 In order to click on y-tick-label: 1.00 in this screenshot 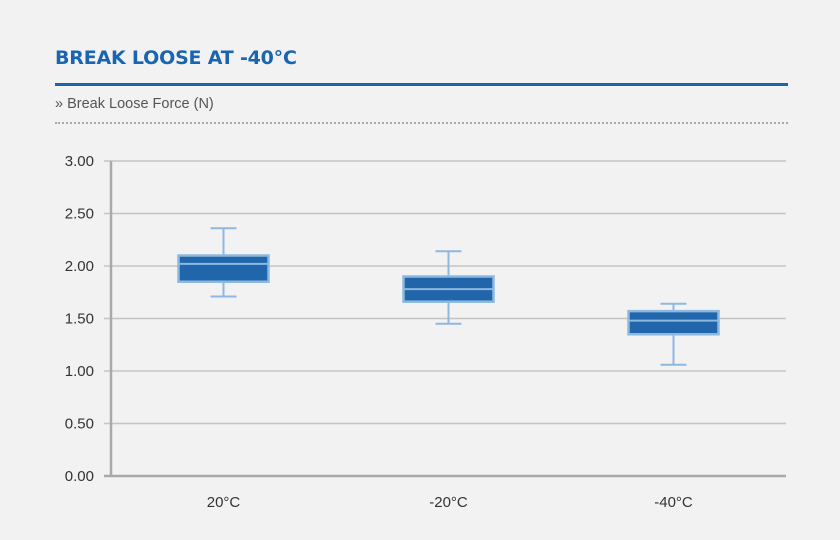, I will do `click(79, 371)`.